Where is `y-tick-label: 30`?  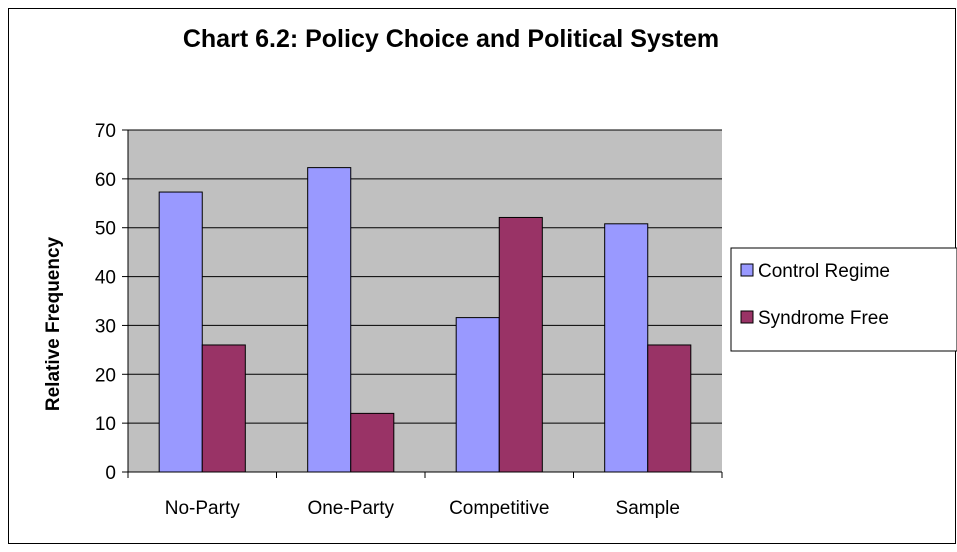 y-tick-label: 30 is located at coordinates (105, 326).